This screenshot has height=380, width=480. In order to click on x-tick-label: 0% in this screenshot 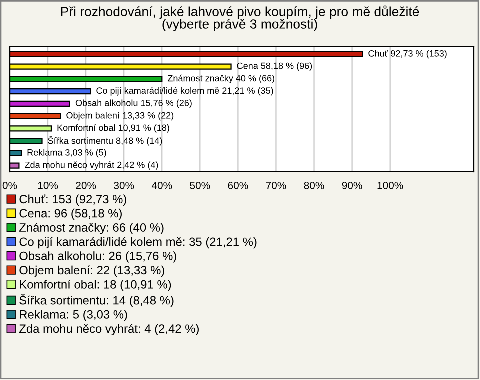, I will do `click(10, 186)`.